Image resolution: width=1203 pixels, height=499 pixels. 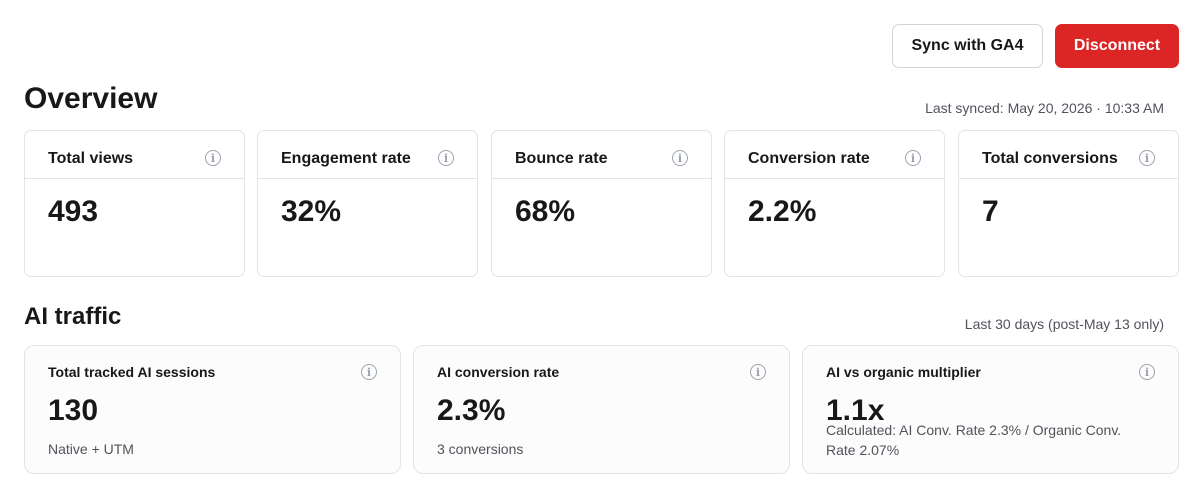 I want to click on ai-traffic-title: AI traffic, so click(x=73, y=316).